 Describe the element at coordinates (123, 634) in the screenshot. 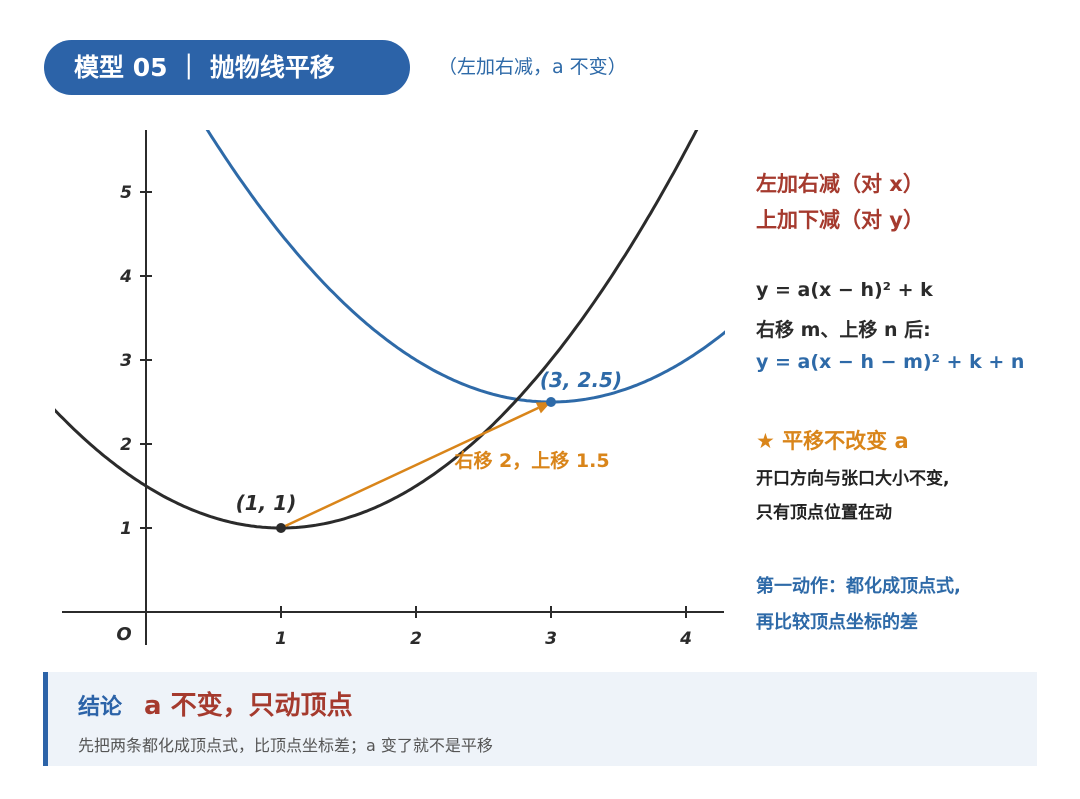

I see `origin-label: O` at that location.